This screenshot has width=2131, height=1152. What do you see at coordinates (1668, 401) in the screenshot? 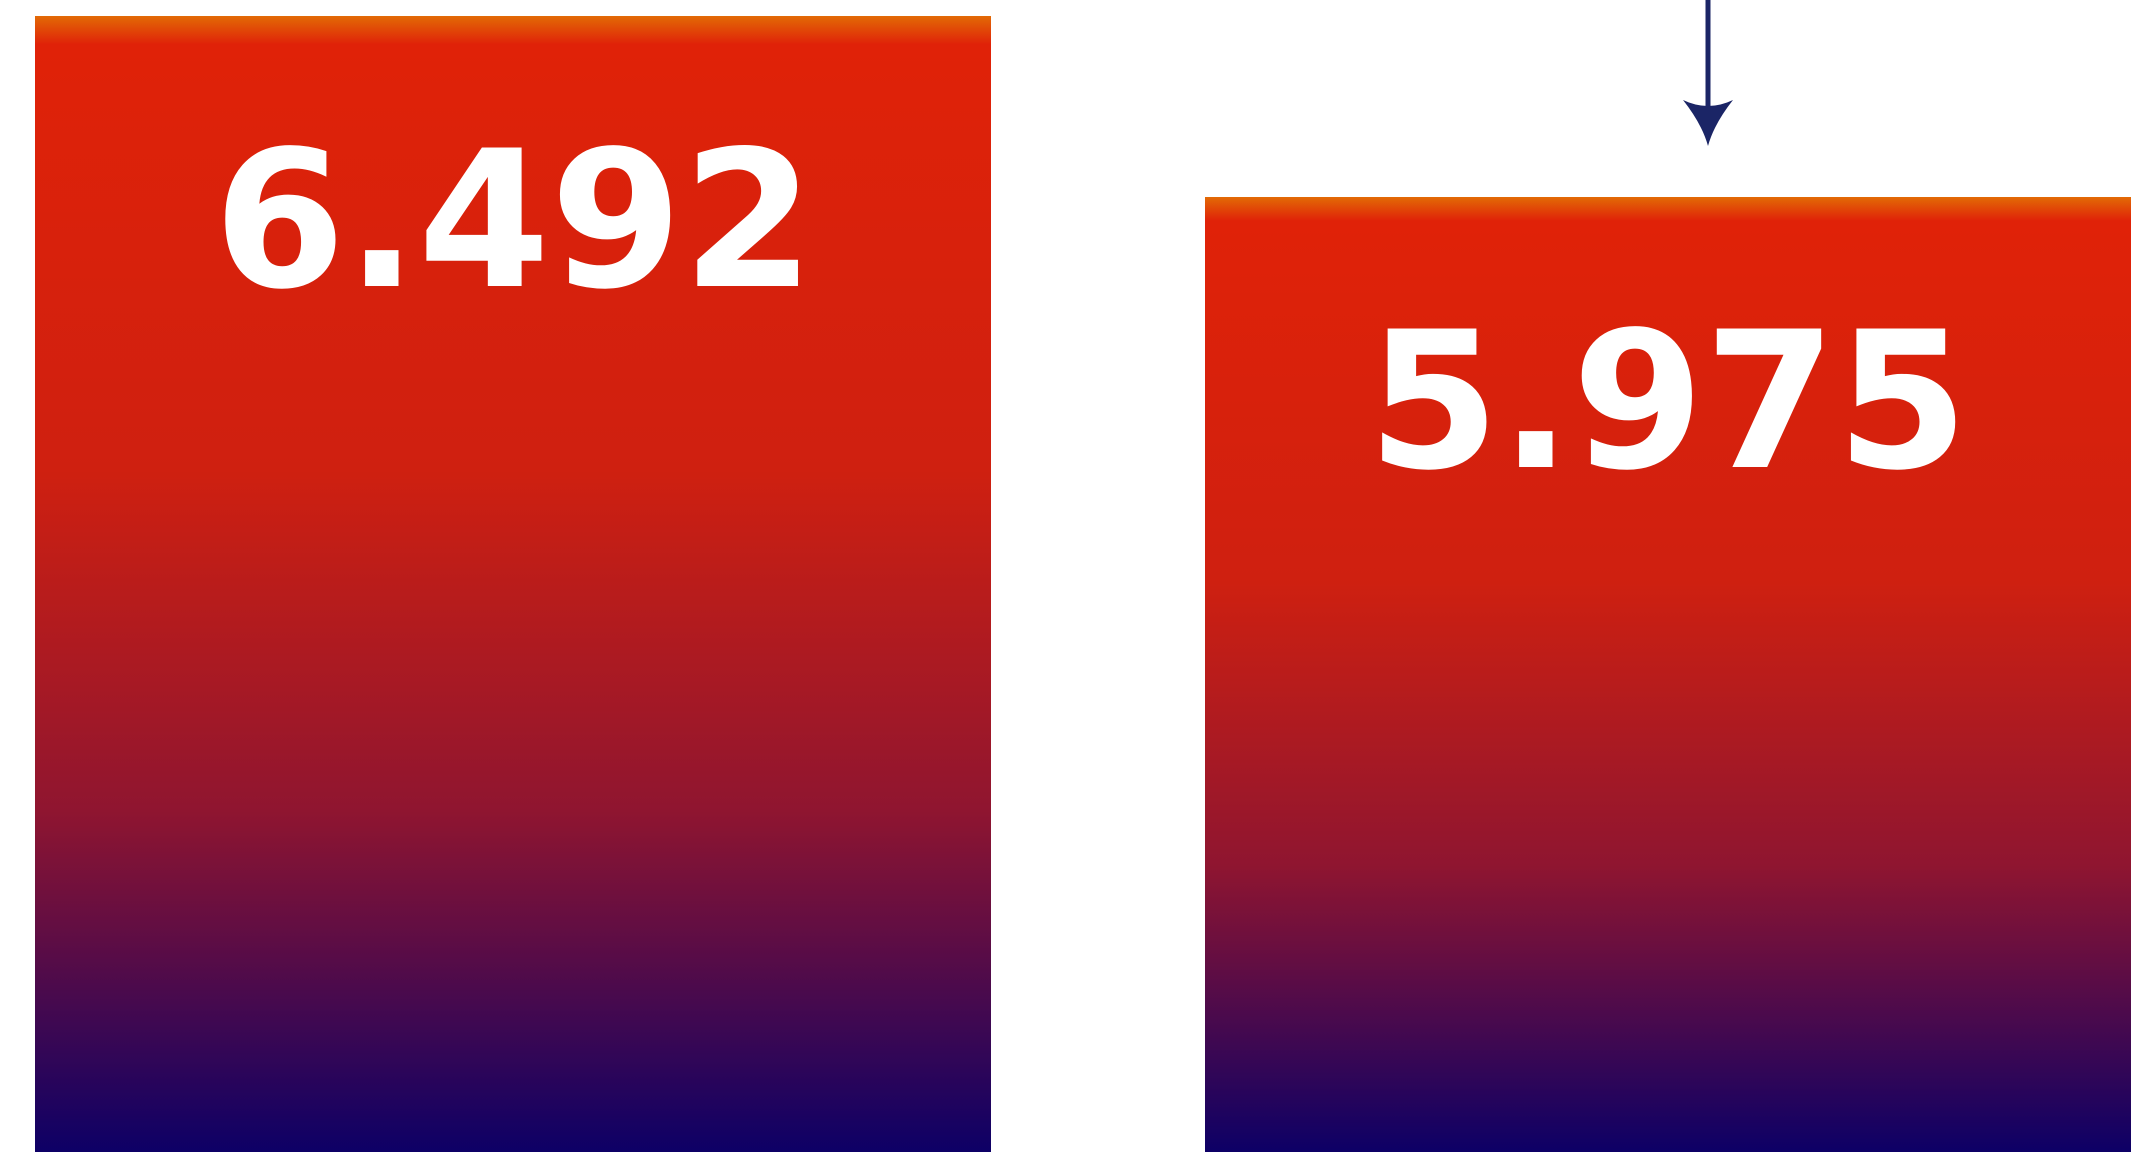
I see `bar-2-value-label: 5.975` at bounding box center [1668, 401].